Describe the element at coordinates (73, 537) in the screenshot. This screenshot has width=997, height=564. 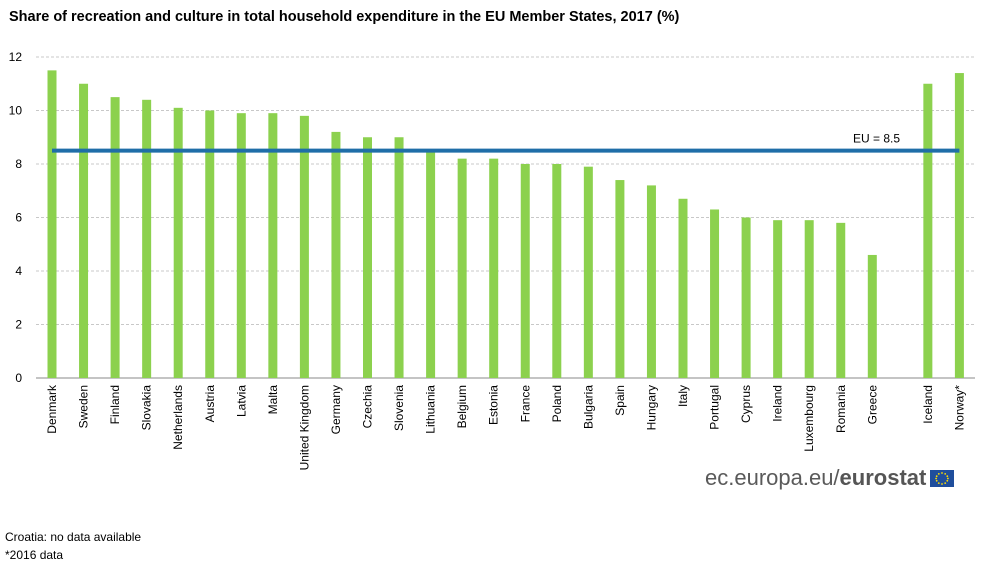
I see `footnote-croatia: Croatia: no data available` at that location.